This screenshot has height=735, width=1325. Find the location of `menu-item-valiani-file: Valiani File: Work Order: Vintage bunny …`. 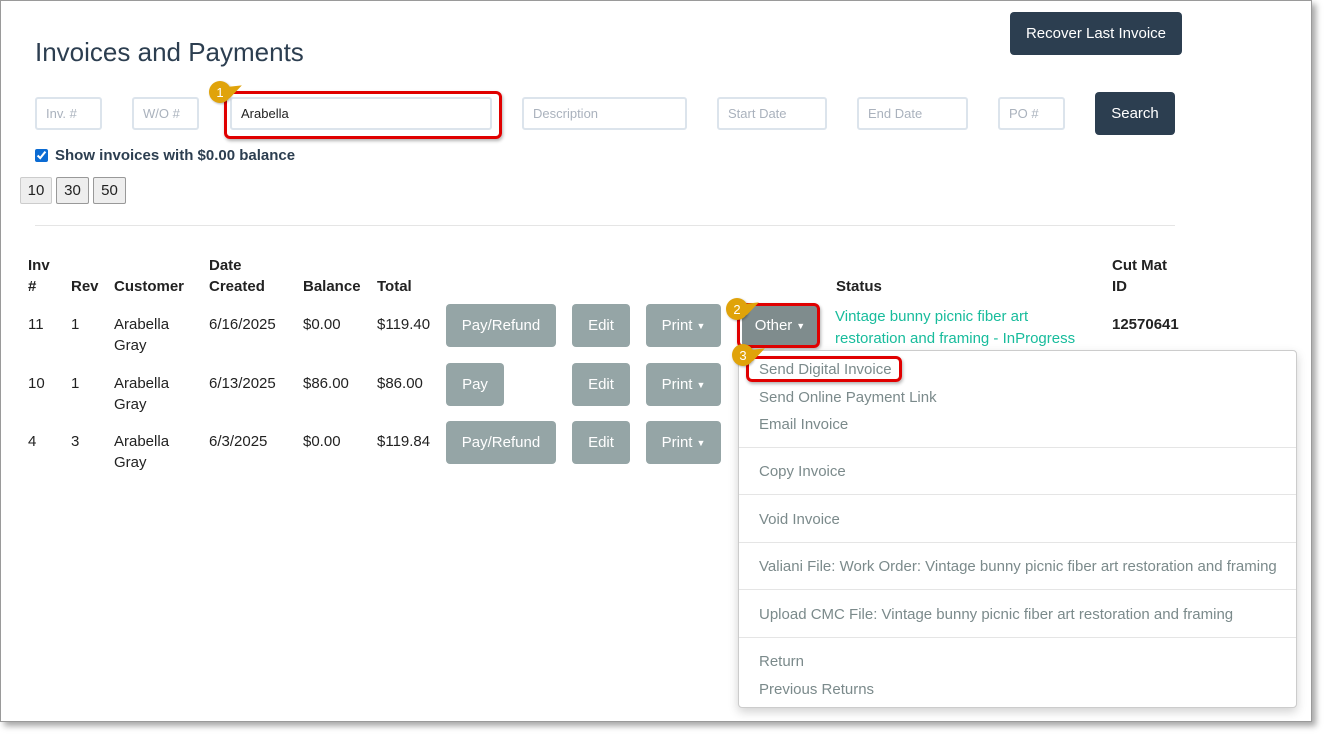

menu-item-valiani-file: Valiani File: Work Order: Vintage bunny … is located at coordinates (1018, 566).